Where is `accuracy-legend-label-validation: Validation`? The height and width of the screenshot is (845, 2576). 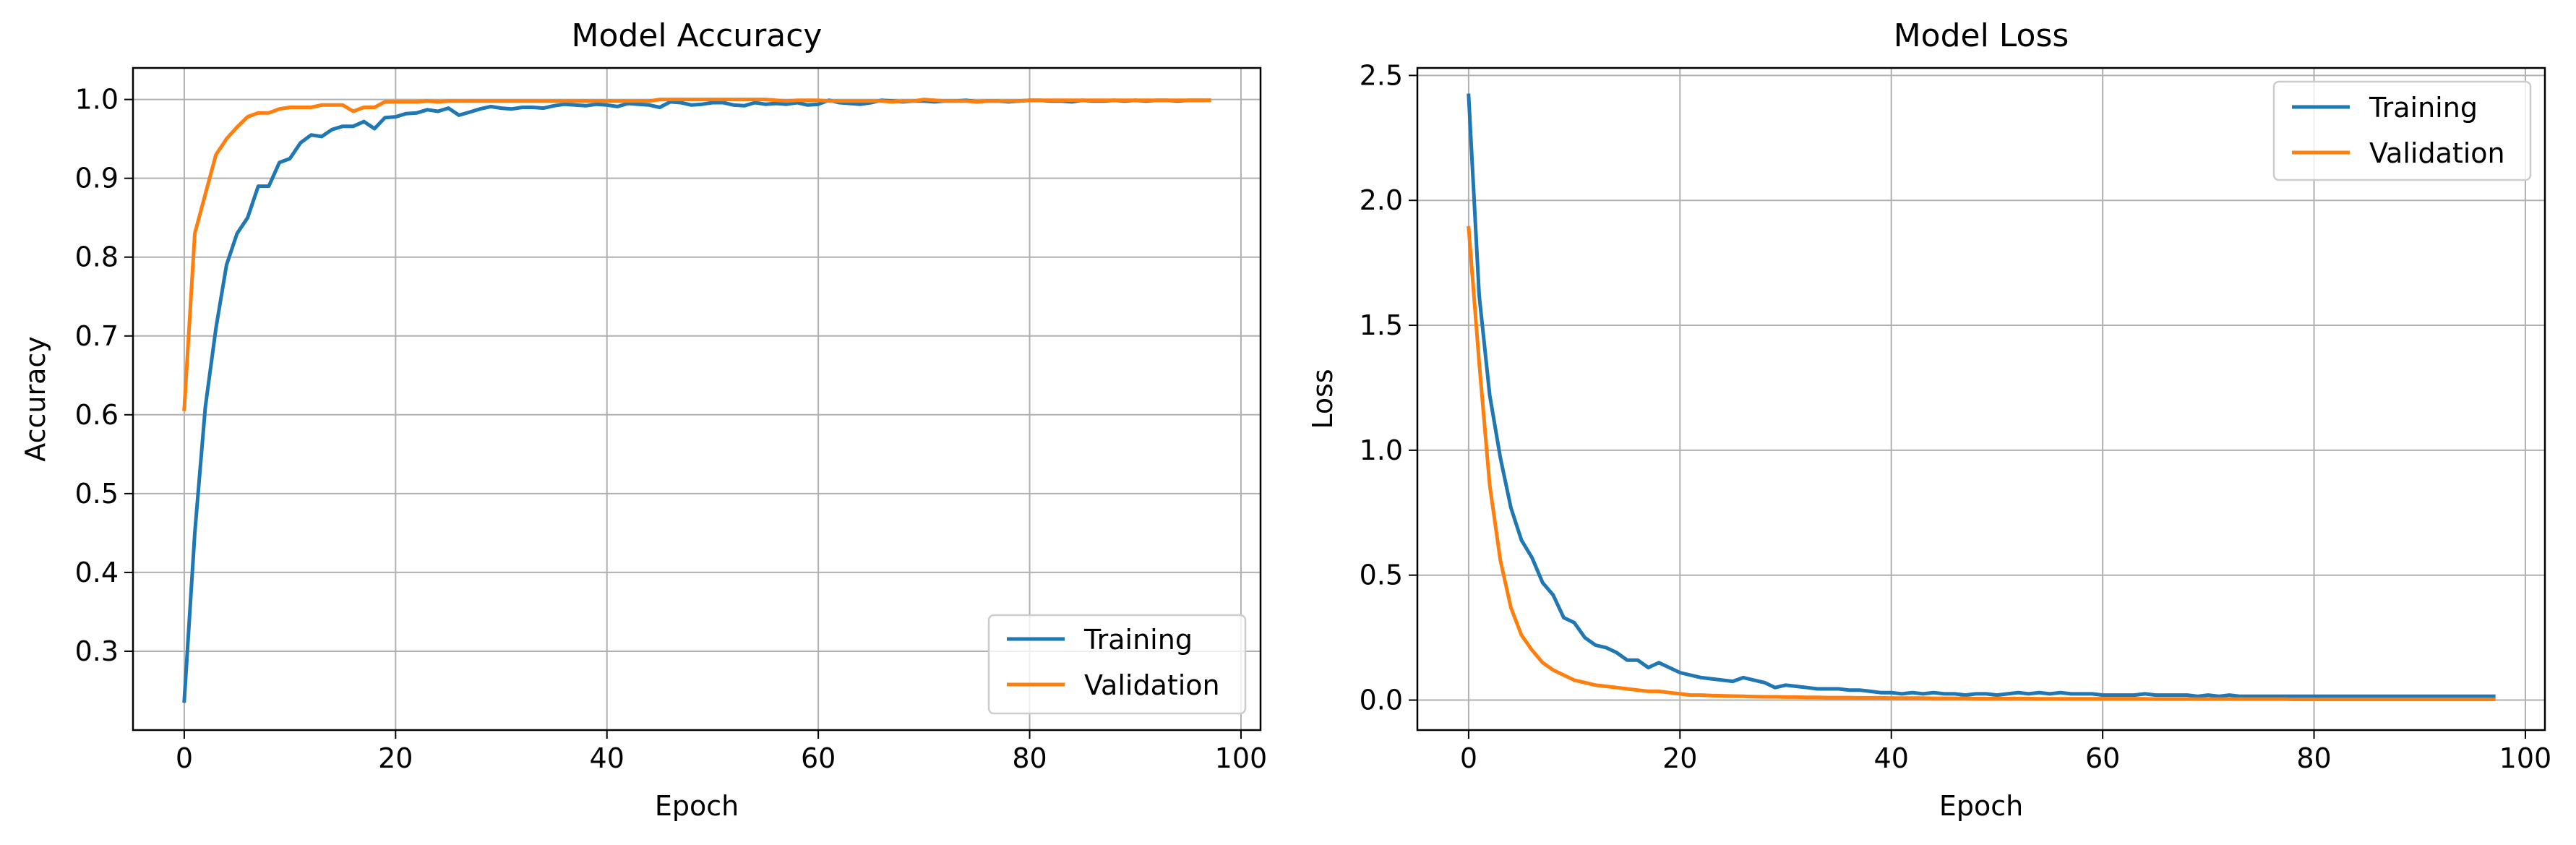
accuracy-legend-label-validation: Validation is located at coordinates (1152, 685).